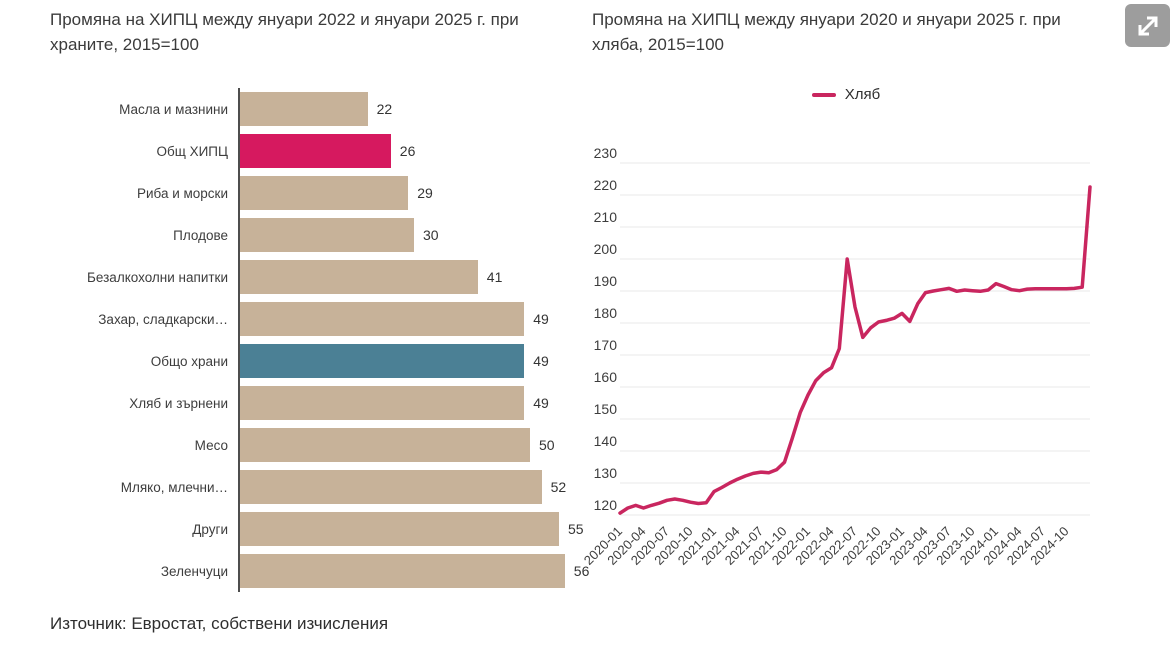  Describe the element at coordinates (494, 277) in the screenshot. I see `bar-value-label: 41` at that location.